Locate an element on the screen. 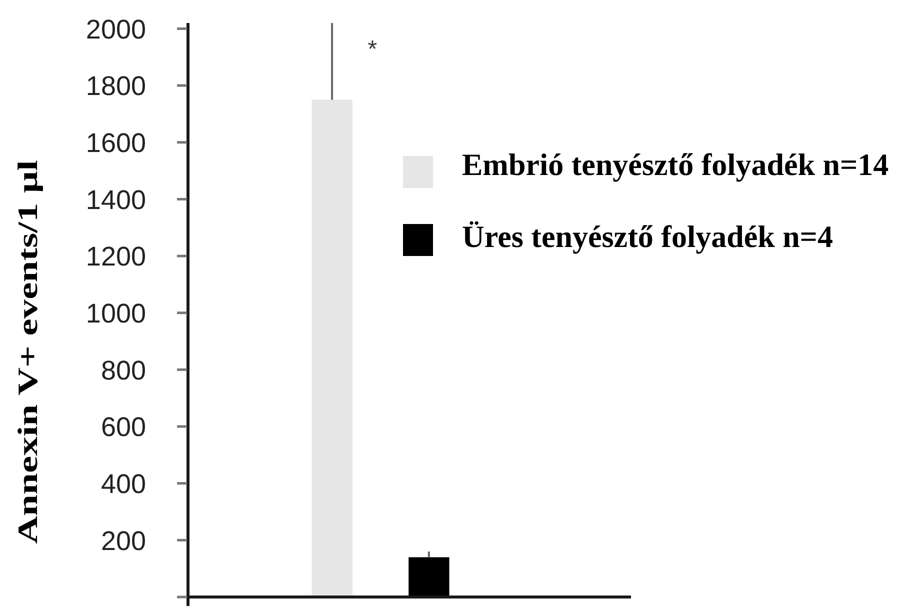  y-tick-label: 1800 is located at coordinates (116, 86).